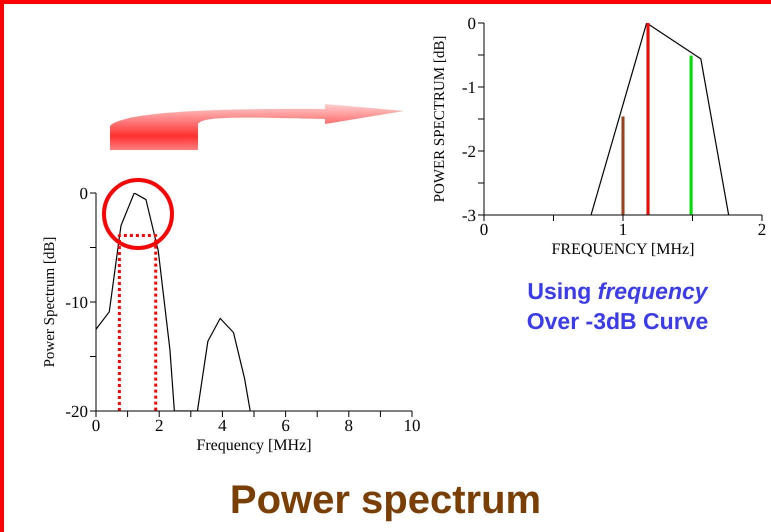 The image size is (771, 532). What do you see at coordinates (76, 302) in the screenshot?
I see `y-tick-label: -10` at bounding box center [76, 302].